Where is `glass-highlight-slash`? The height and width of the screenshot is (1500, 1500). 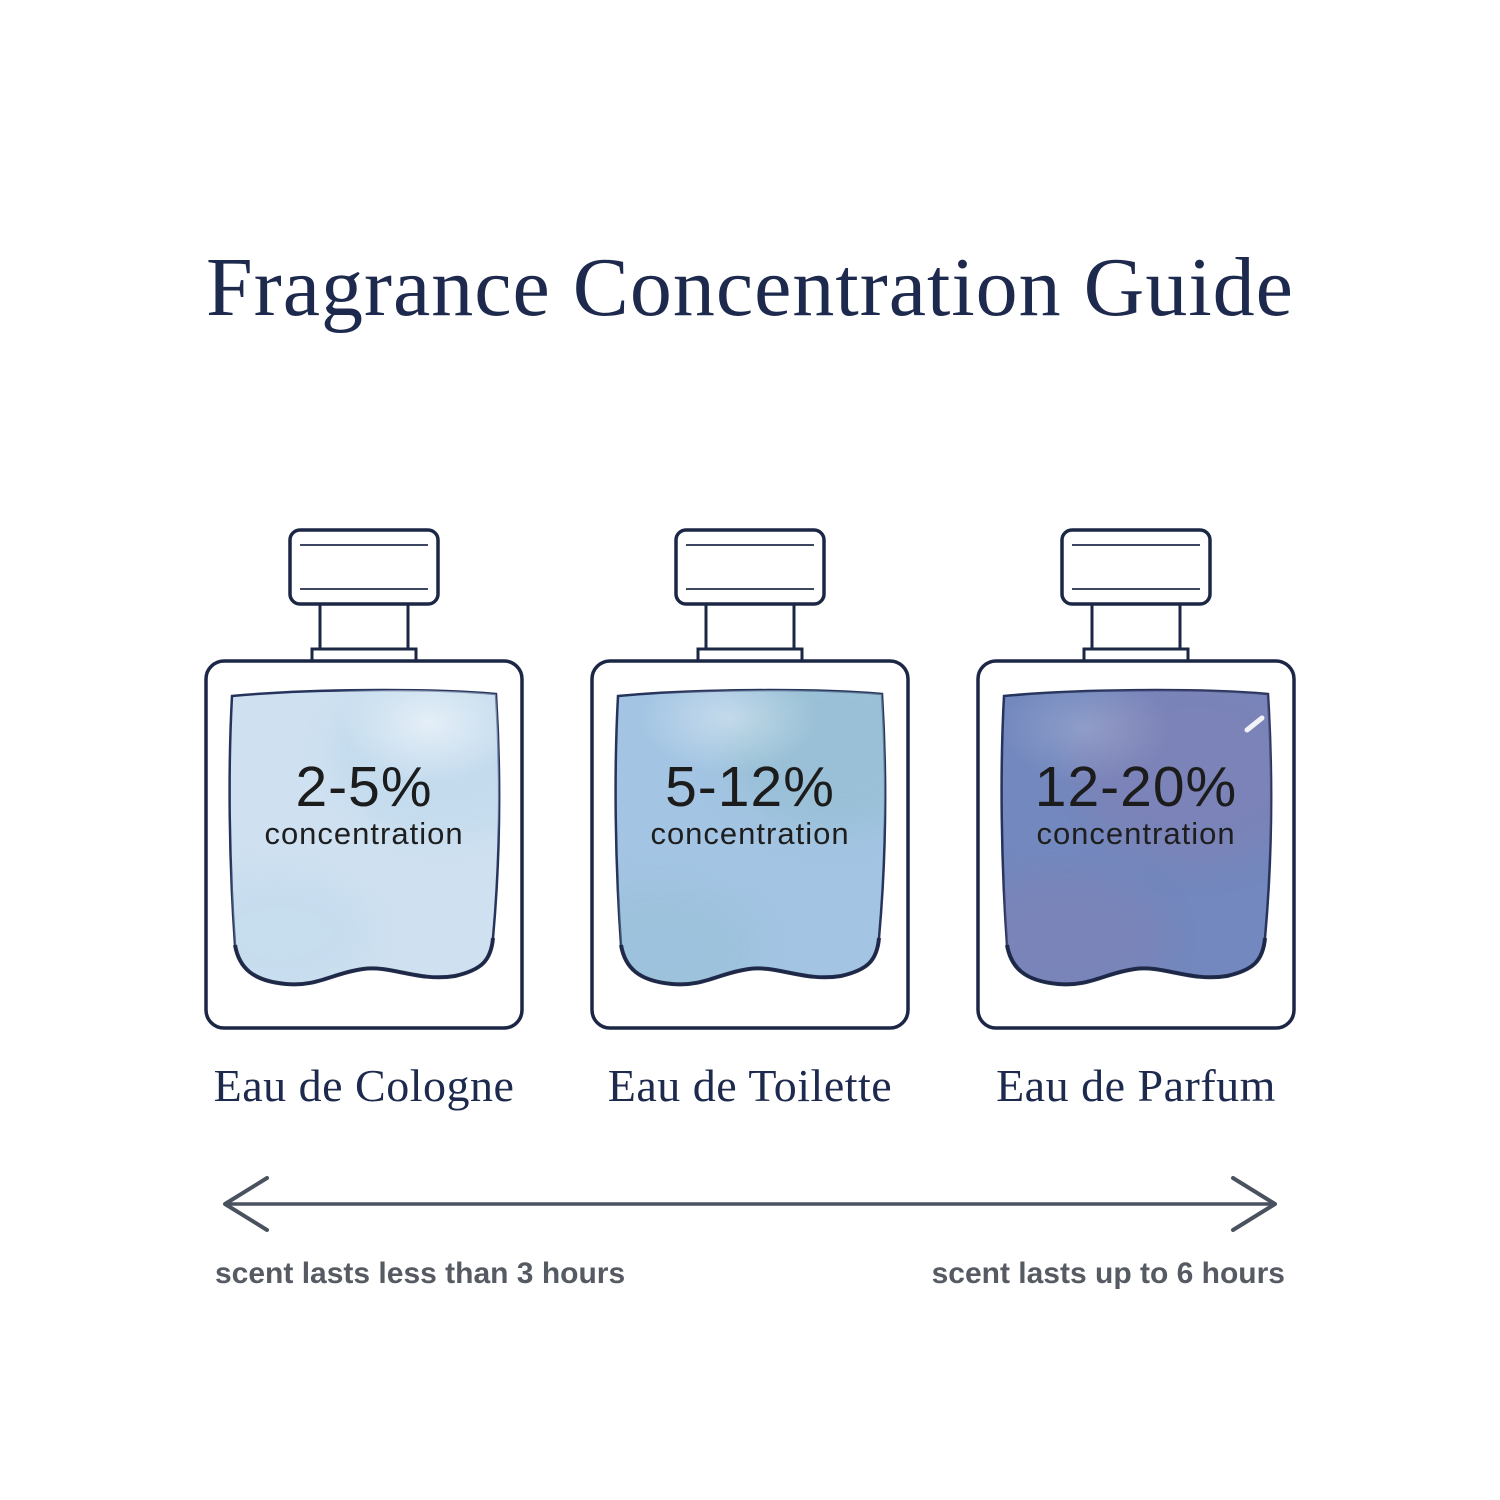
glass-highlight-slash is located at coordinates (1254, 724).